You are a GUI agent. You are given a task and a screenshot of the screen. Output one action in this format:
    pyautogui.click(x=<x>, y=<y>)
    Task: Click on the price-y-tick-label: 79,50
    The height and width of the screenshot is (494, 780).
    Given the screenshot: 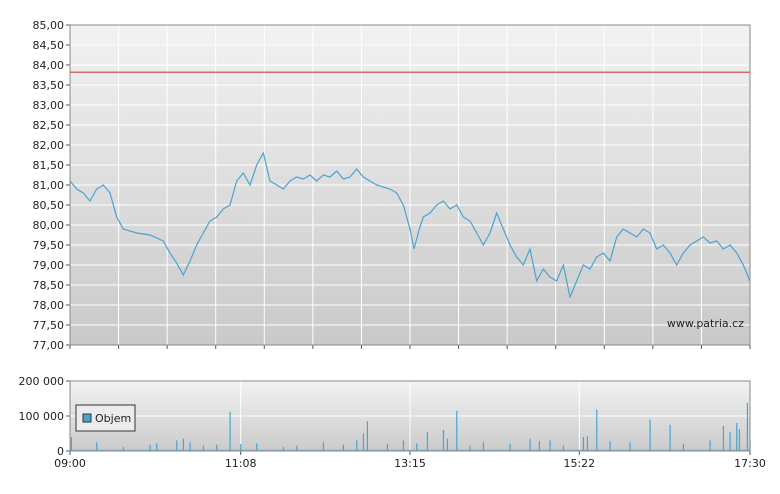 What is the action you would take?
    pyautogui.click(x=49, y=245)
    